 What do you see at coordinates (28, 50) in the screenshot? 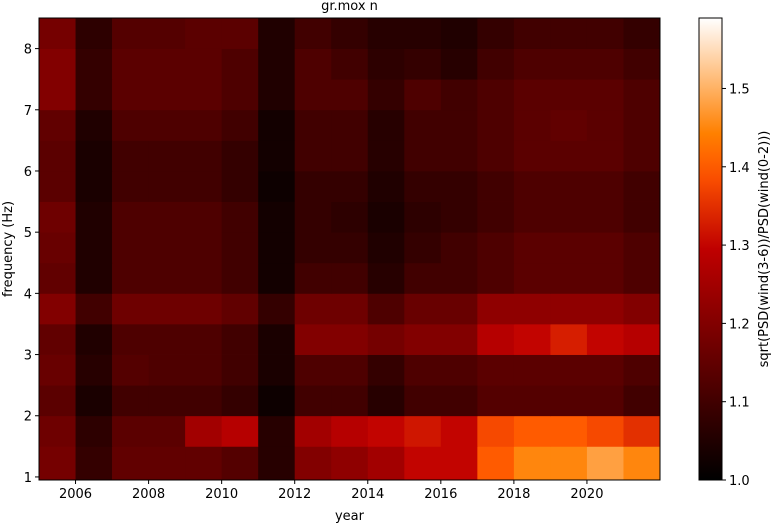
I see `y-tick-label: 8` at bounding box center [28, 50].